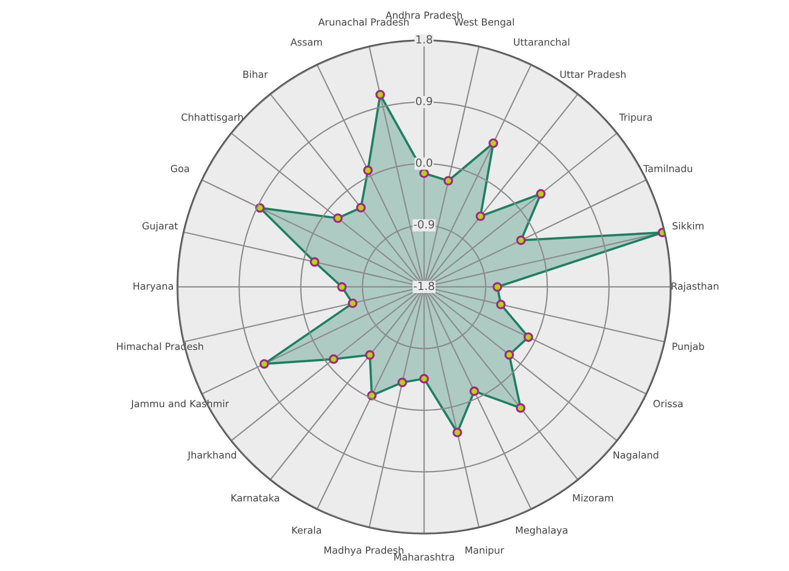  What do you see at coordinates (424, 224) in the screenshot?
I see `y-tick-label: -0.9` at bounding box center [424, 224].